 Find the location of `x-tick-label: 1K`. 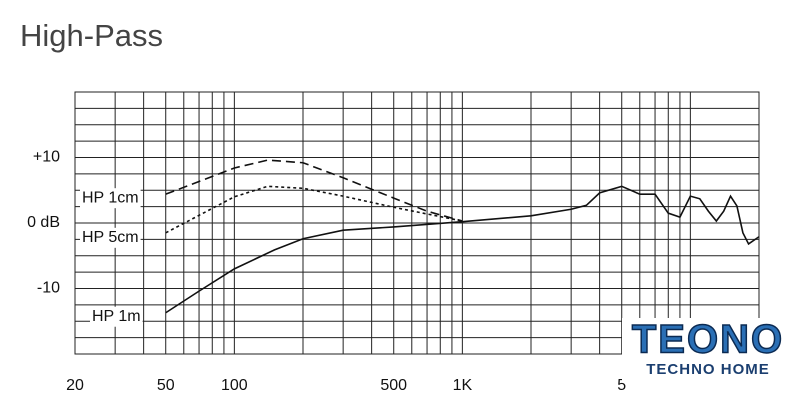

x-tick-label: 1K is located at coordinates (463, 385).